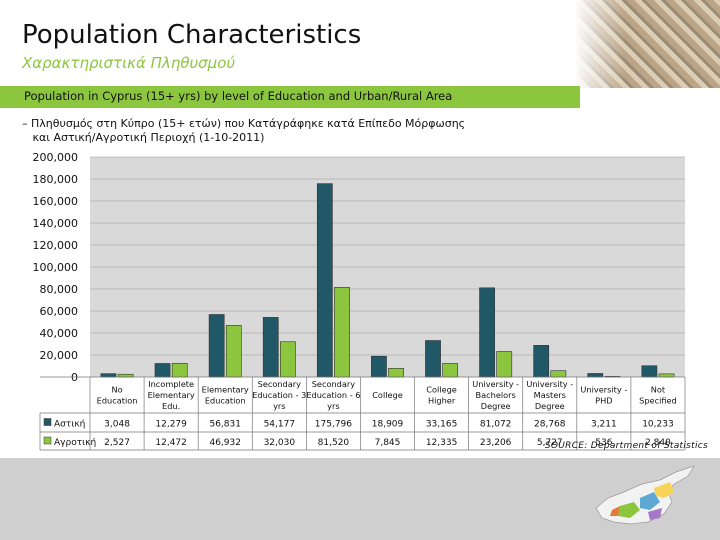  Describe the element at coordinates (442, 443) in the screenshot. I see `data-label: 12,335` at that location.